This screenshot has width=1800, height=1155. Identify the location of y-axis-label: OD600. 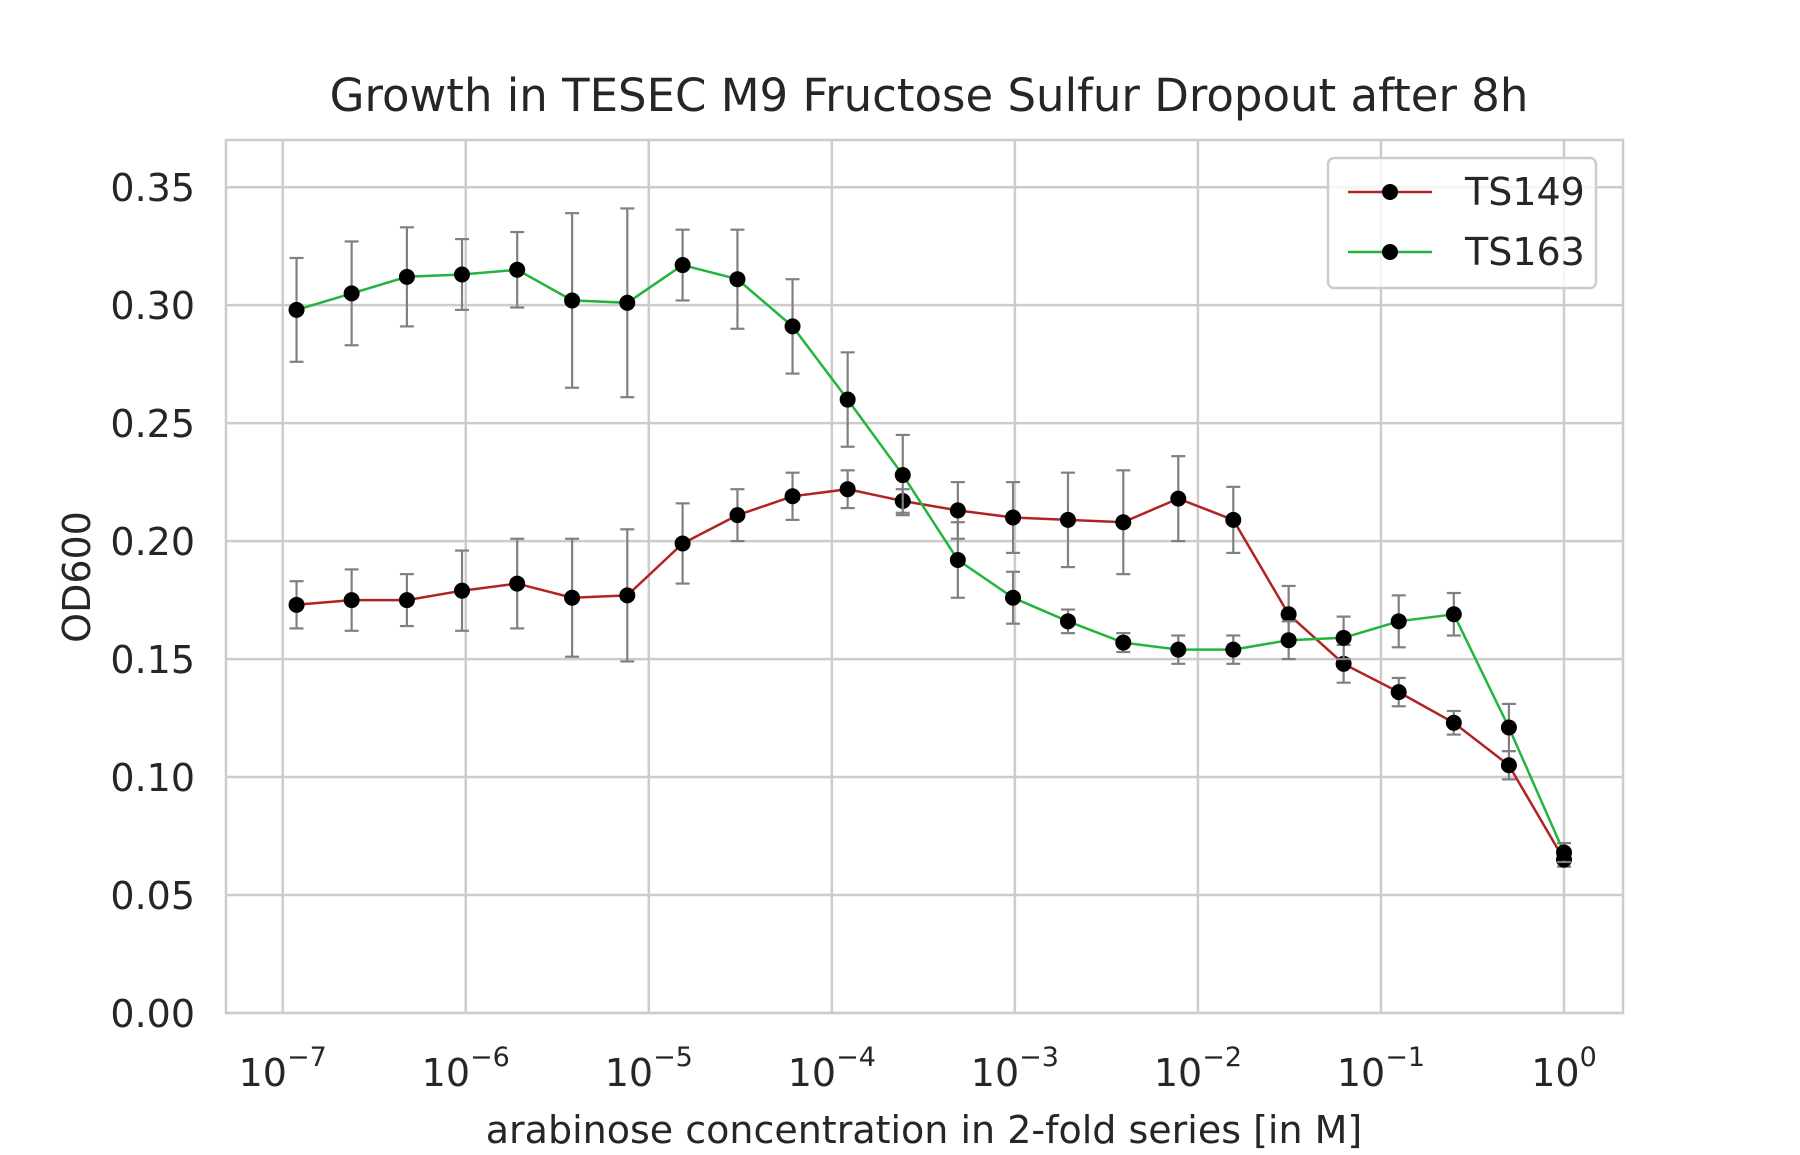
(77, 577).